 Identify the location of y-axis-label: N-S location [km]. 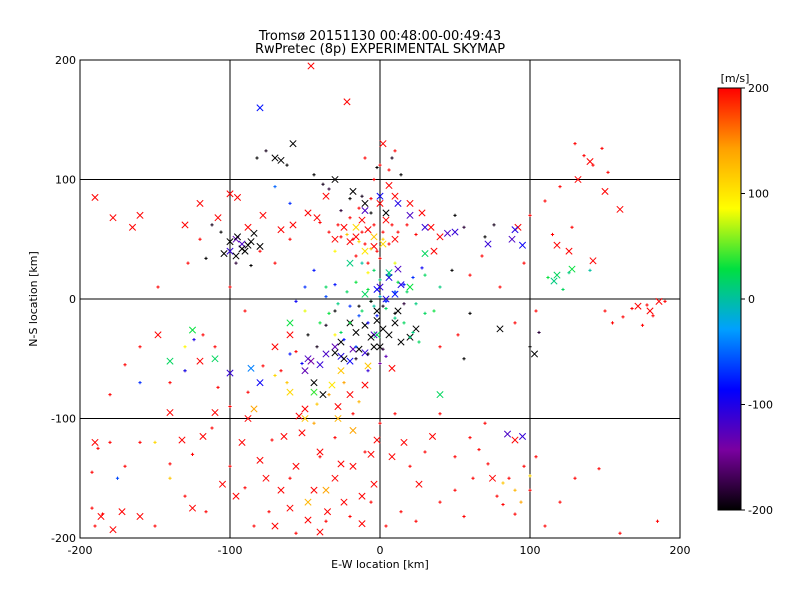
(33, 299).